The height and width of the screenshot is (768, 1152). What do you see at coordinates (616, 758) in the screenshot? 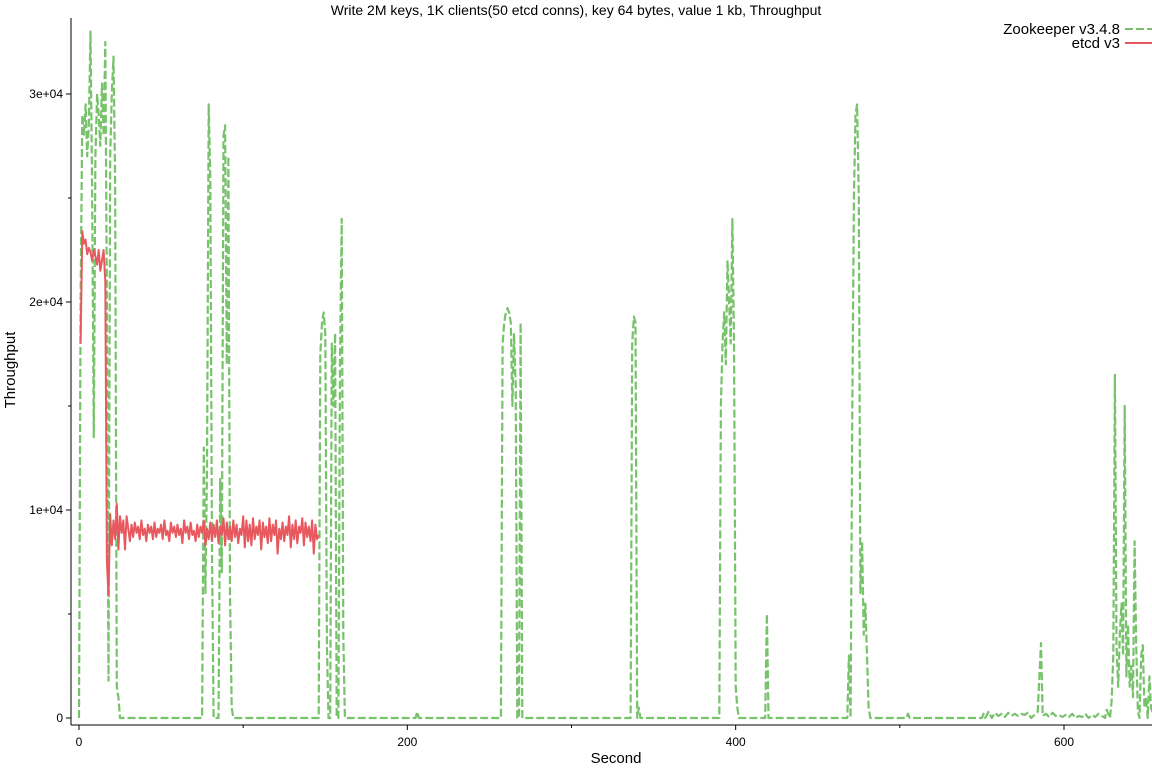
I see `x-axis-label: Second` at bounding box center [616, 758].